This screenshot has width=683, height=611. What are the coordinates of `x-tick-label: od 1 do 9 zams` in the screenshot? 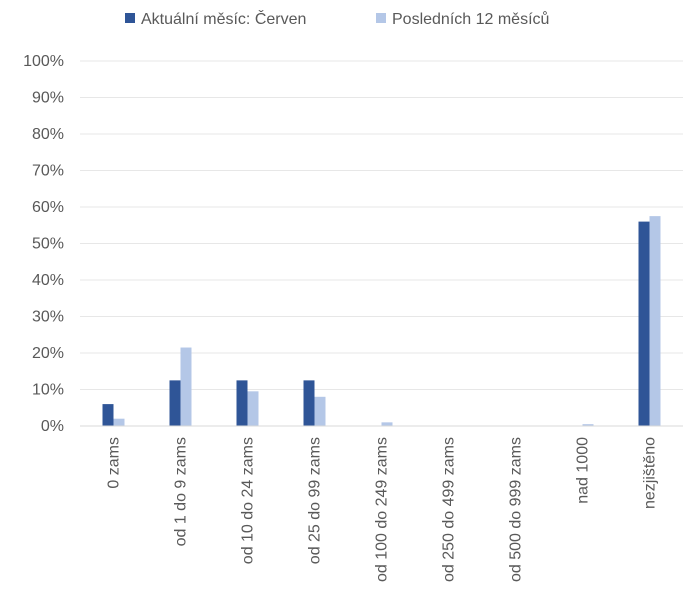 It's located at (181, 491).